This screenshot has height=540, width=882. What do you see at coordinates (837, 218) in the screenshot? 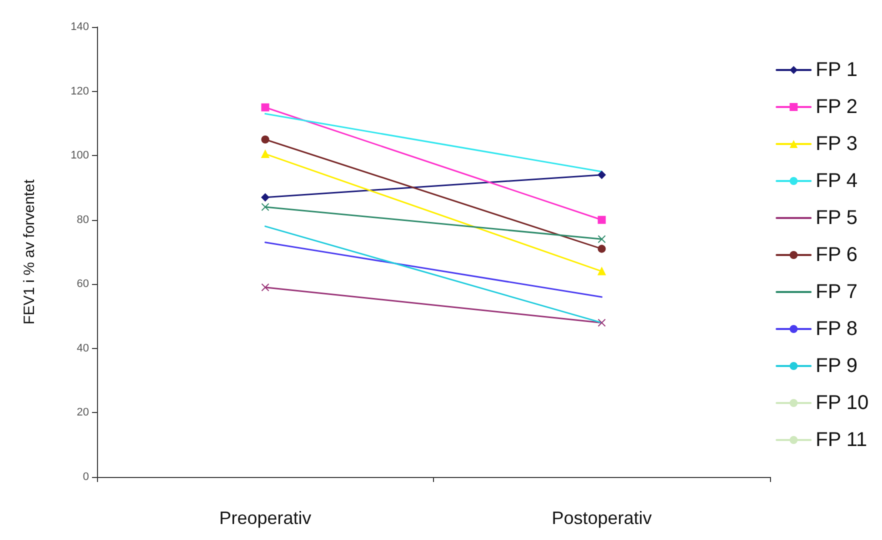
I see `legend-label: FP 5` at bounding box center [837, 218].